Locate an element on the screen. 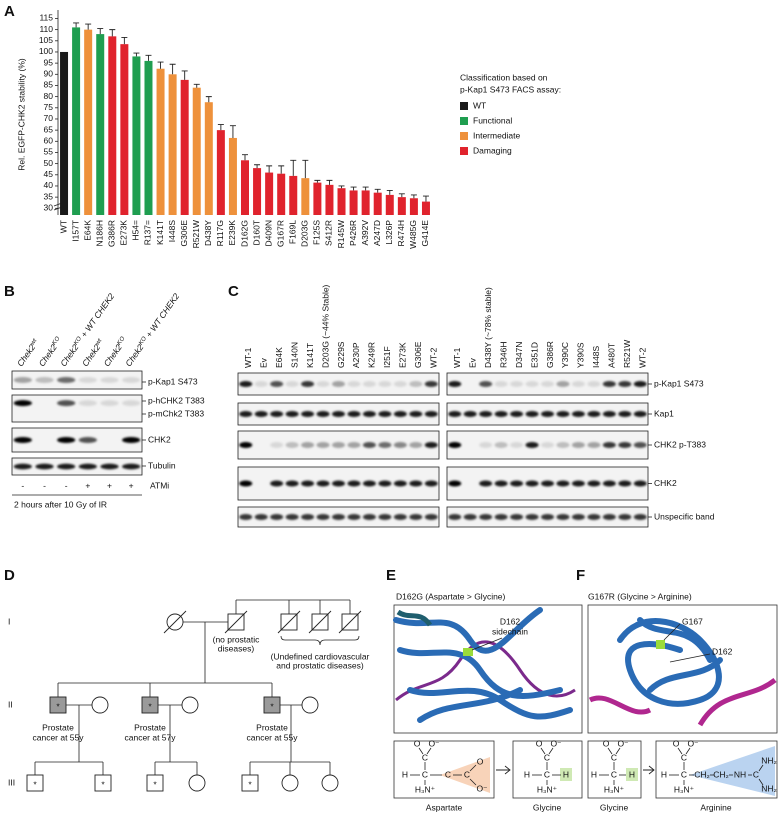 The image size is (780, 816). brace is located at coordinates (320, 640).